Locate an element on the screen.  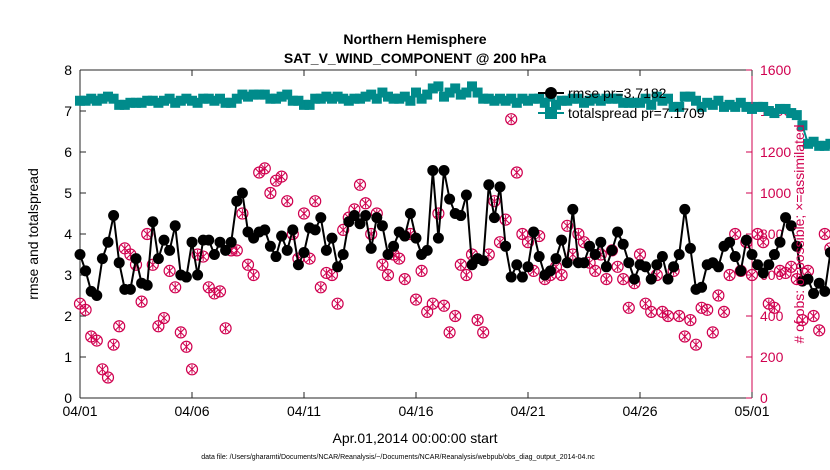
y-left-tick-label: 2 is located at coordinates (68, 316).